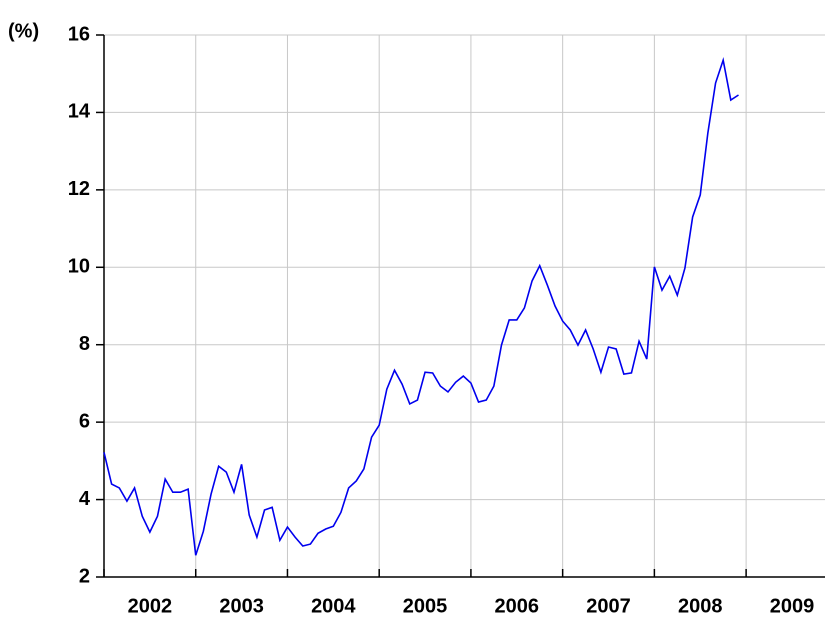 The width and height of the screenshot is (825, 618). What do you see at coordinates (79, 34) in the screenshot?
I see `y-tick-label: 16` at bounding box center [79, 34].